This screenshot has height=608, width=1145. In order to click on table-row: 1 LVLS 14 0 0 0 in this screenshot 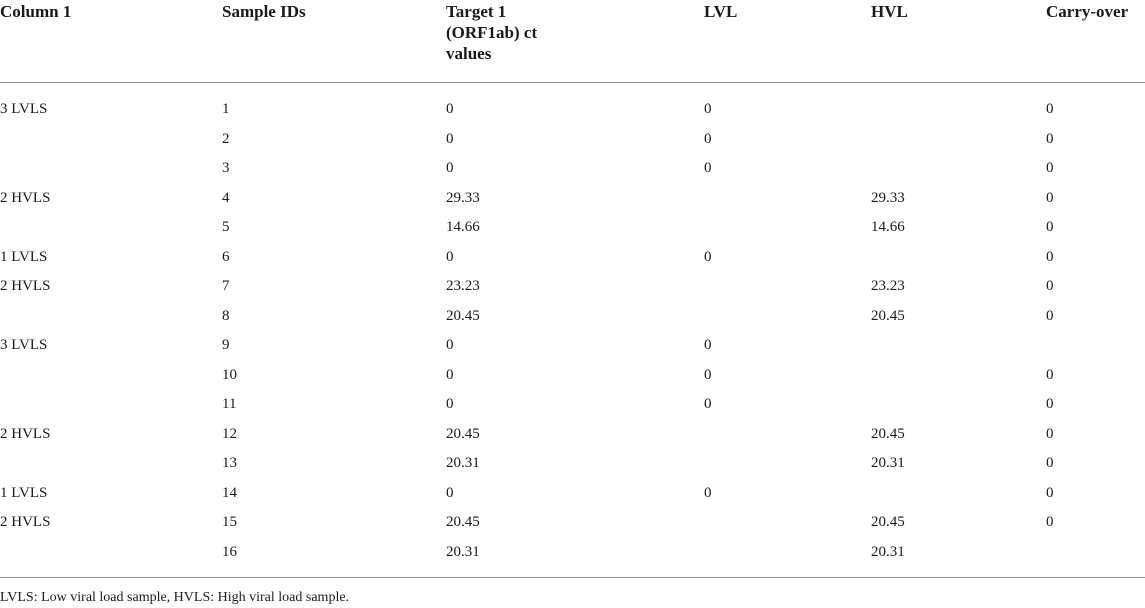, I will do `click(572, 494)`.